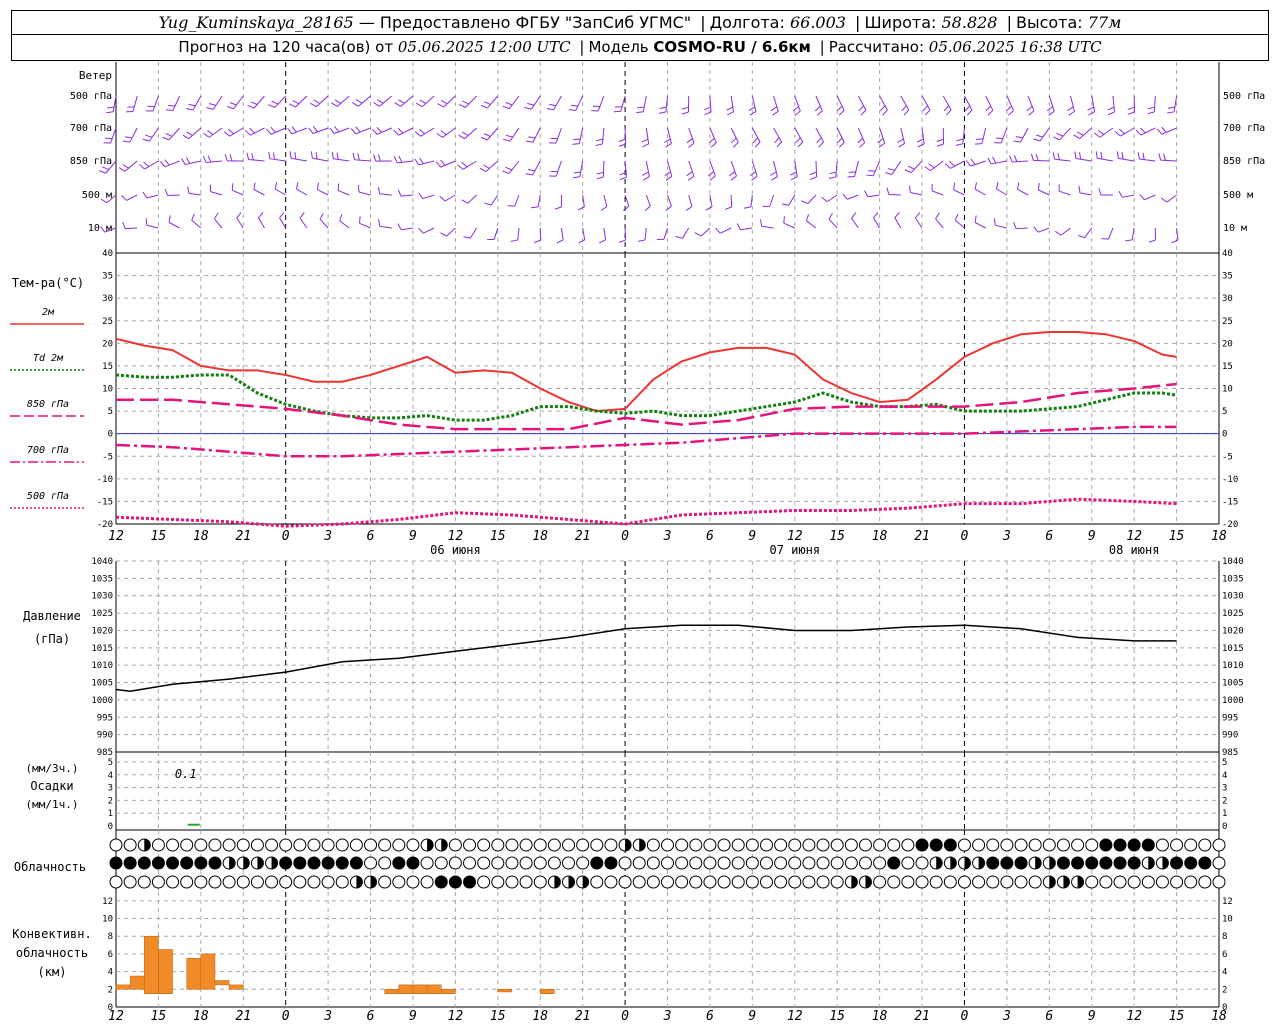 Image resolution: width=1280 pixels, height=1024 pixels. What do you see at coordinates (1244, 96) in the screenshot?
I see `wind-level-label-right: 500 гПа` at bounding box center [1244, 96].